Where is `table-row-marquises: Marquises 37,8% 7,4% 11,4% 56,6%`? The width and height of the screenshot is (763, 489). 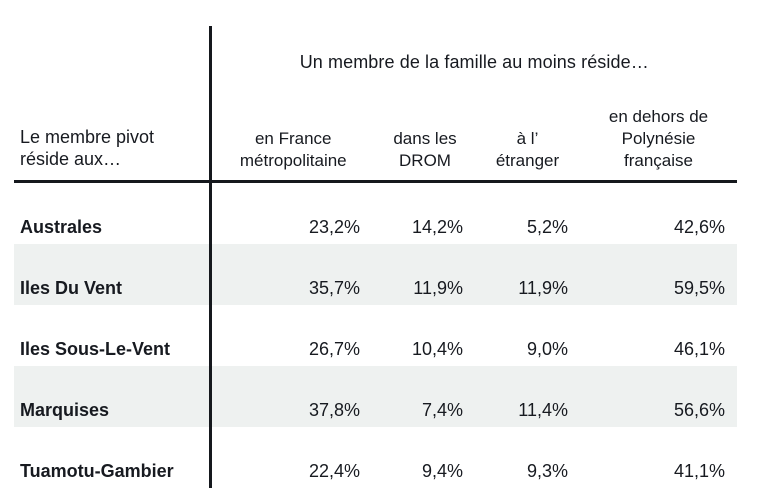 table-row-marquises: Marquises 37,8% 7,4% 11,4% 56,6% is located at coordinates (376, 396).